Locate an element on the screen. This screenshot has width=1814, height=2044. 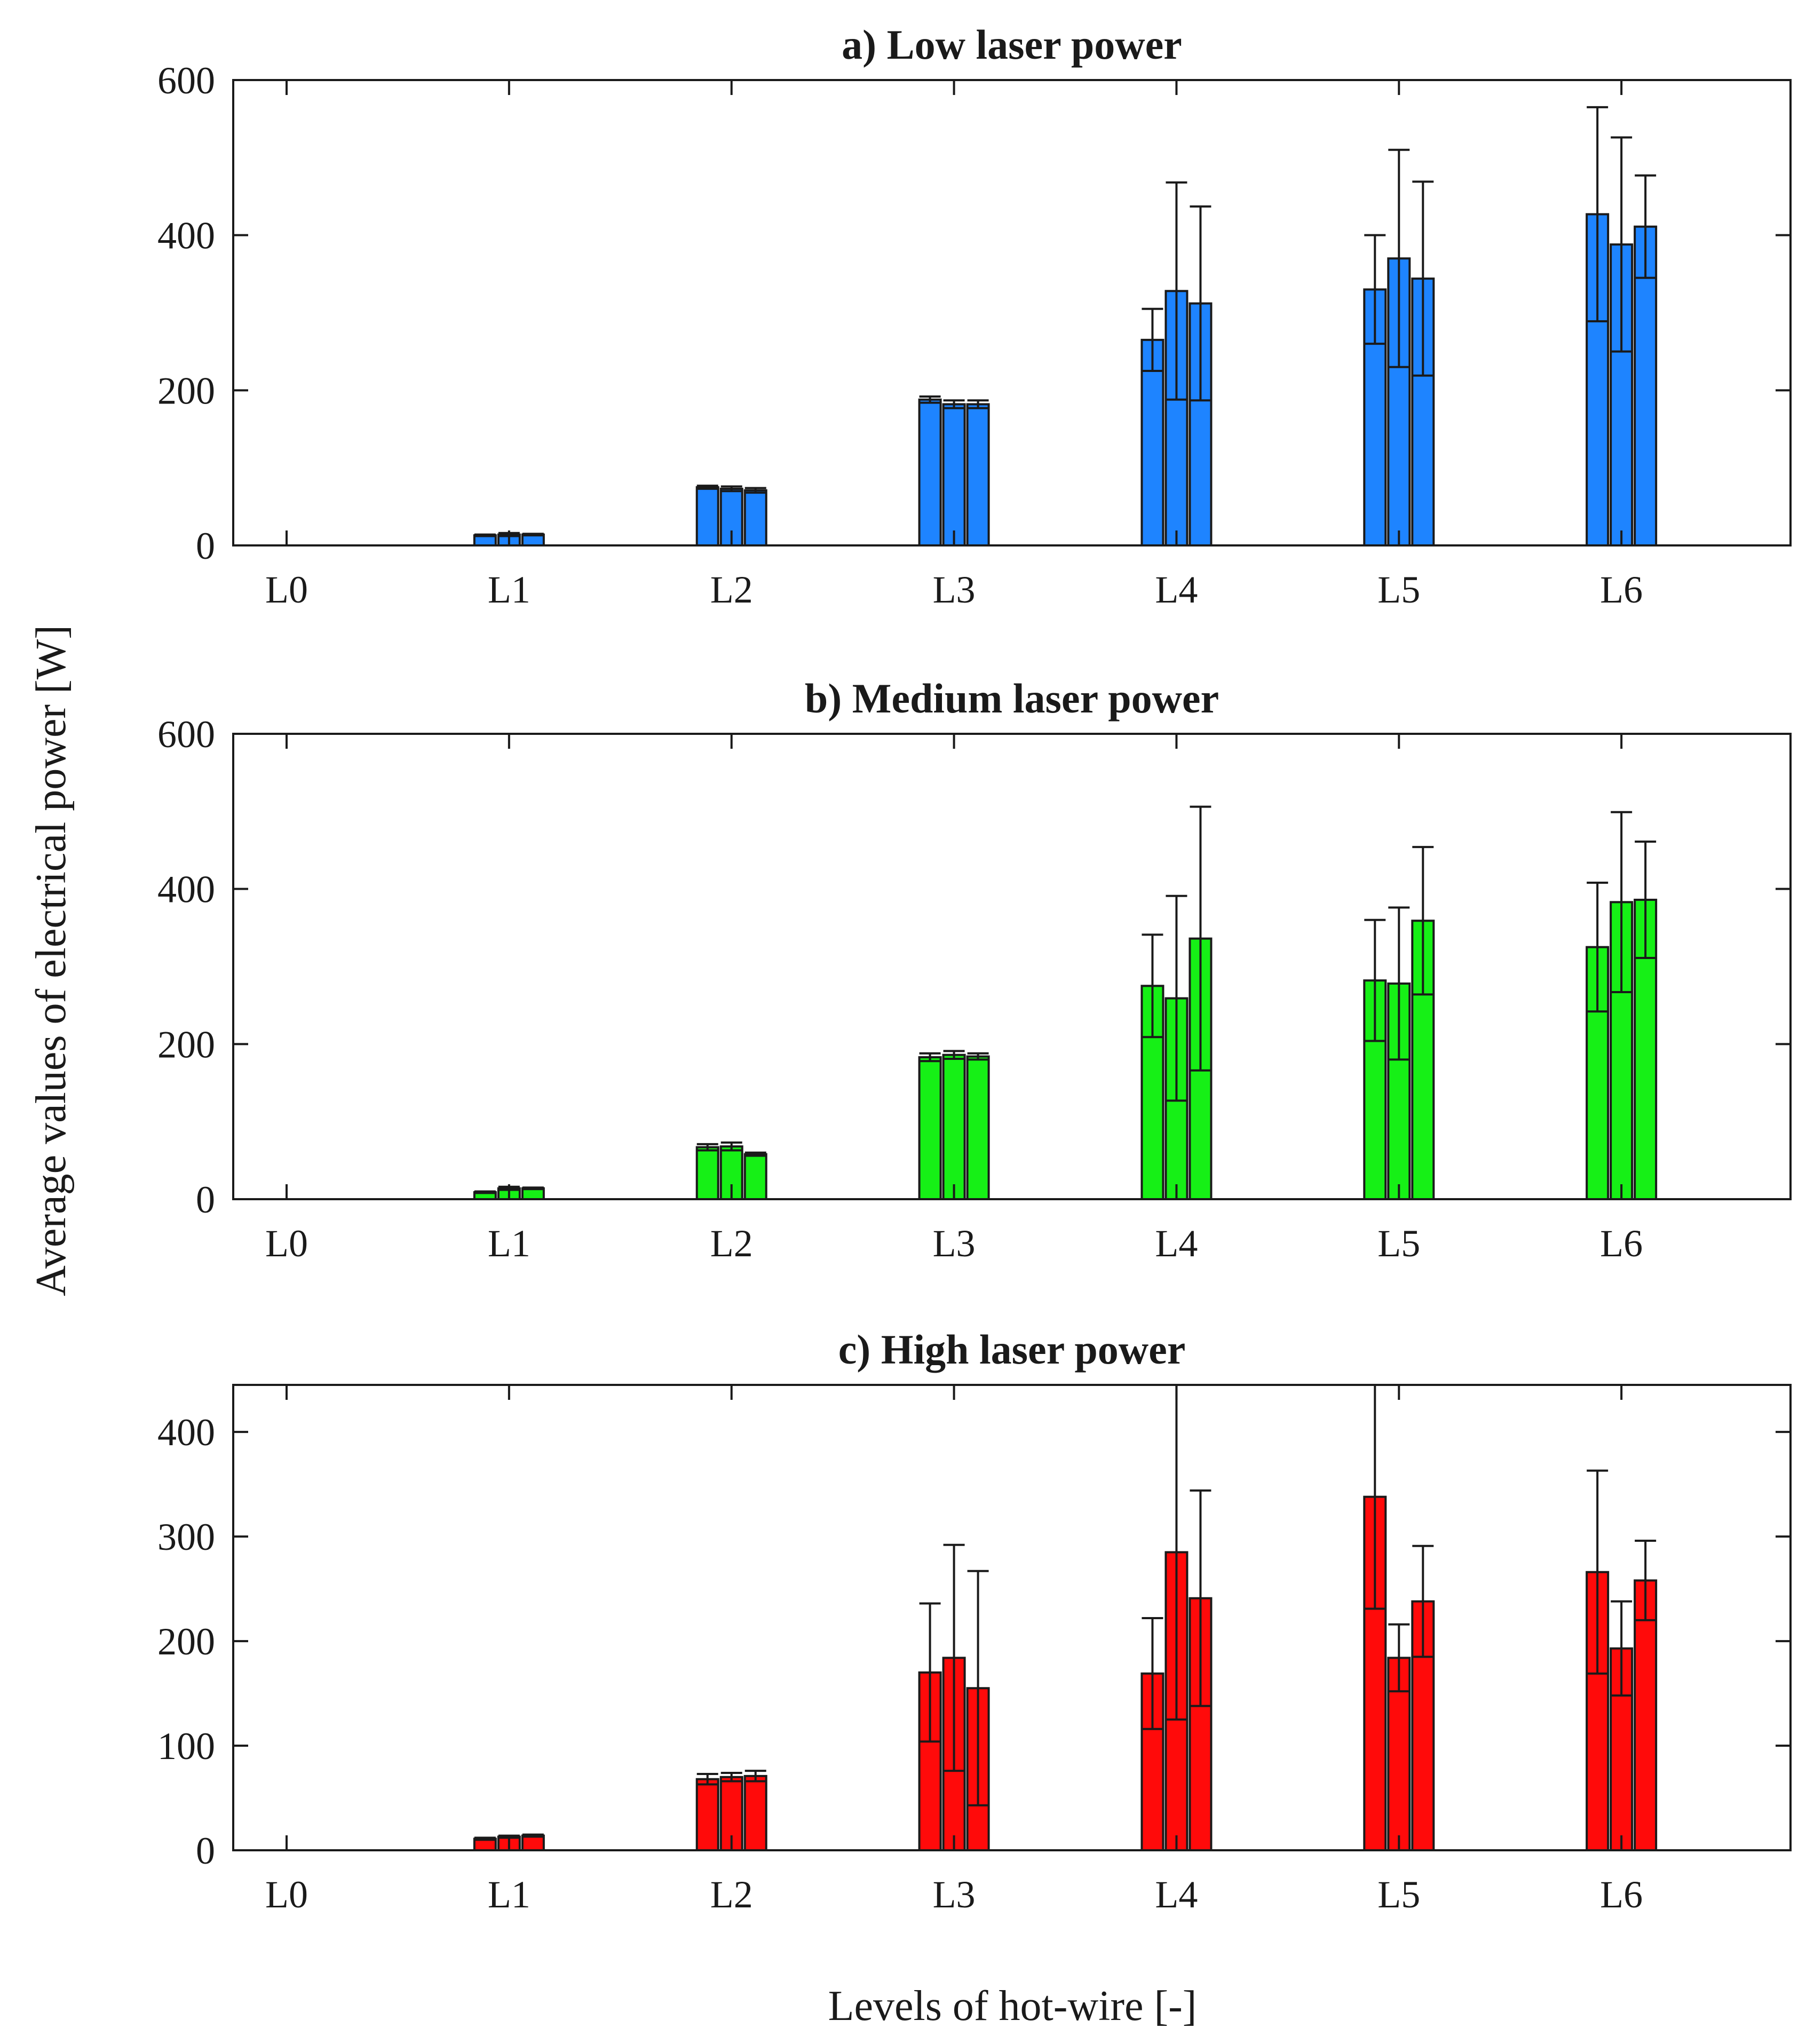
panel-title: a) Low laser power is located at coordinates (1012, 44).